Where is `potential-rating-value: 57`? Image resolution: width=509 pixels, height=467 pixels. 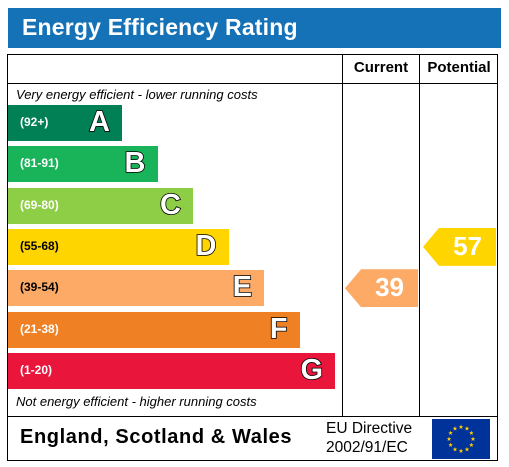 potential-rating-value: 57 is located at coordinates (467, 245).